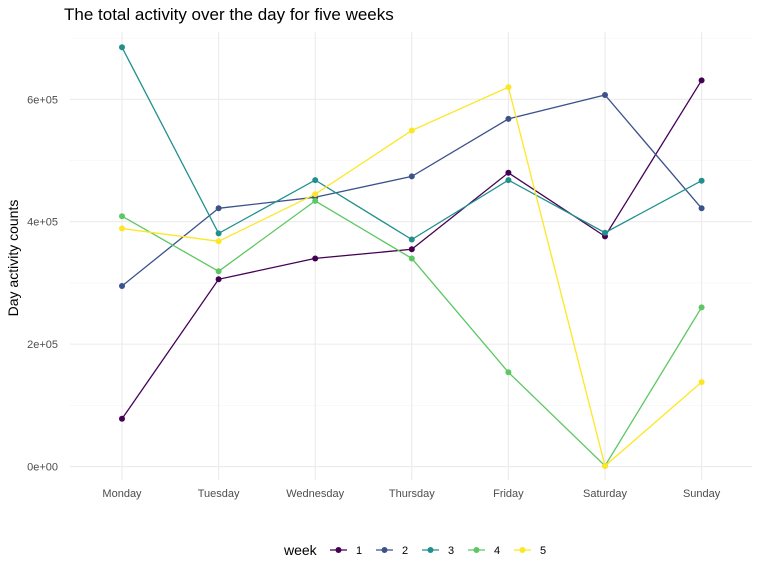  Describe the element at coordinates (122, 494) in the screenshot. I see `x-tick-label: Monday` at that location.